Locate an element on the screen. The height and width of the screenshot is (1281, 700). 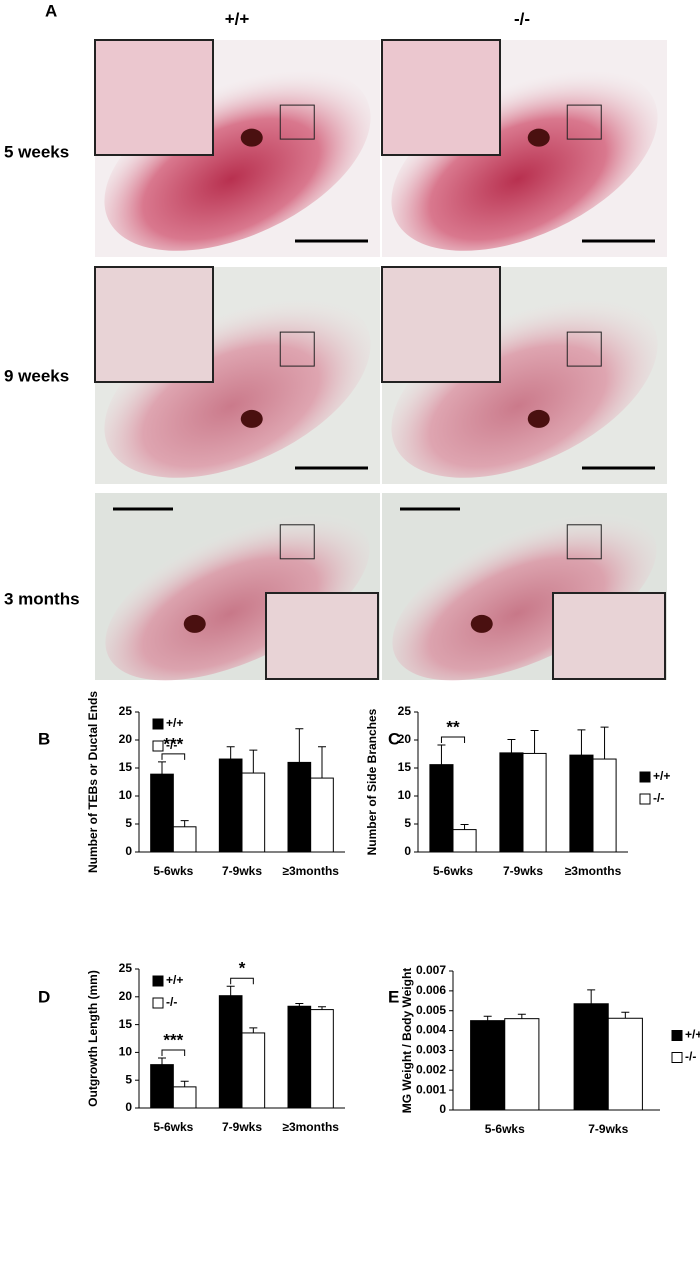
row-label: 3 months is located at coordinates (42, 598).